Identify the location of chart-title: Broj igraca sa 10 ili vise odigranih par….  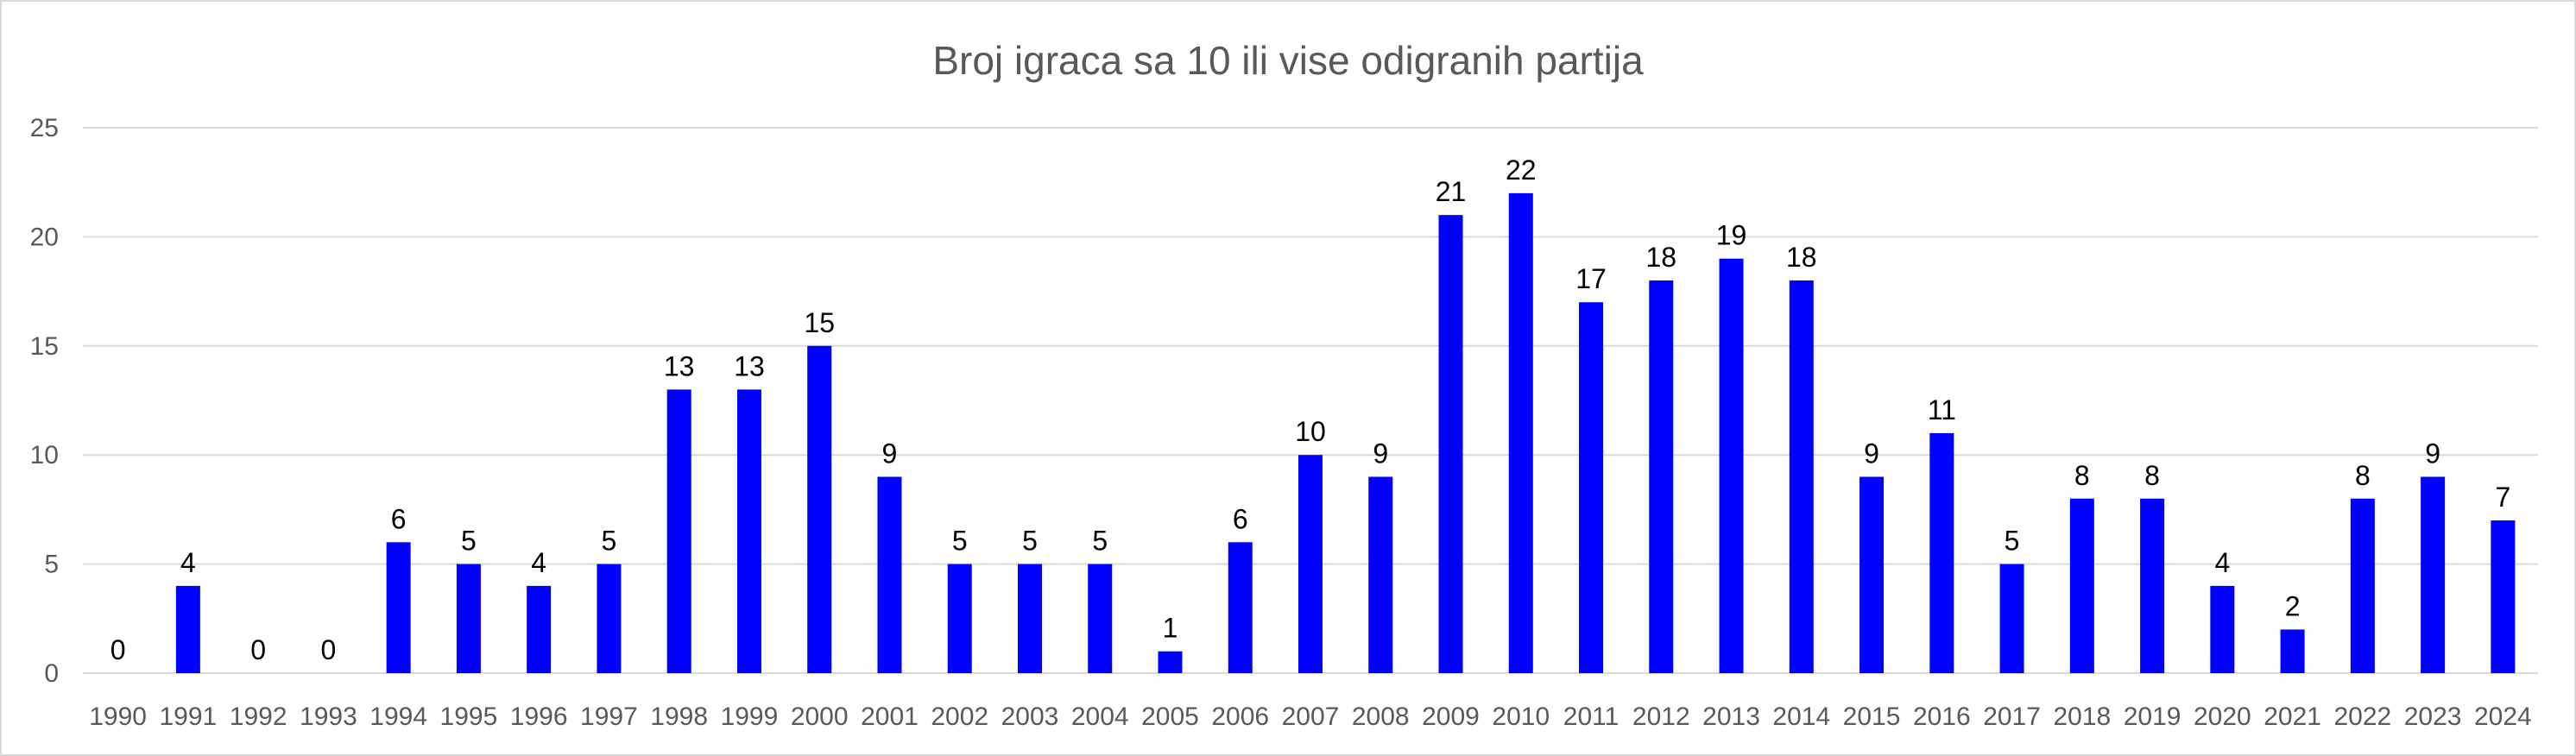
(1288, 61).